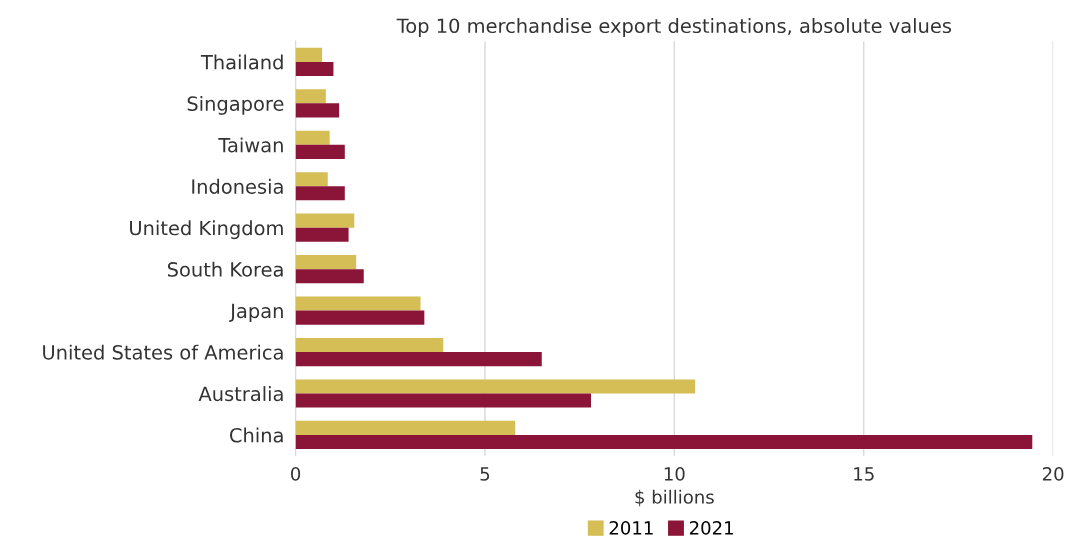  Describe the element at coordinates (256, 313) in the screenshot. I see `y-tick-label: Japan` at that location.